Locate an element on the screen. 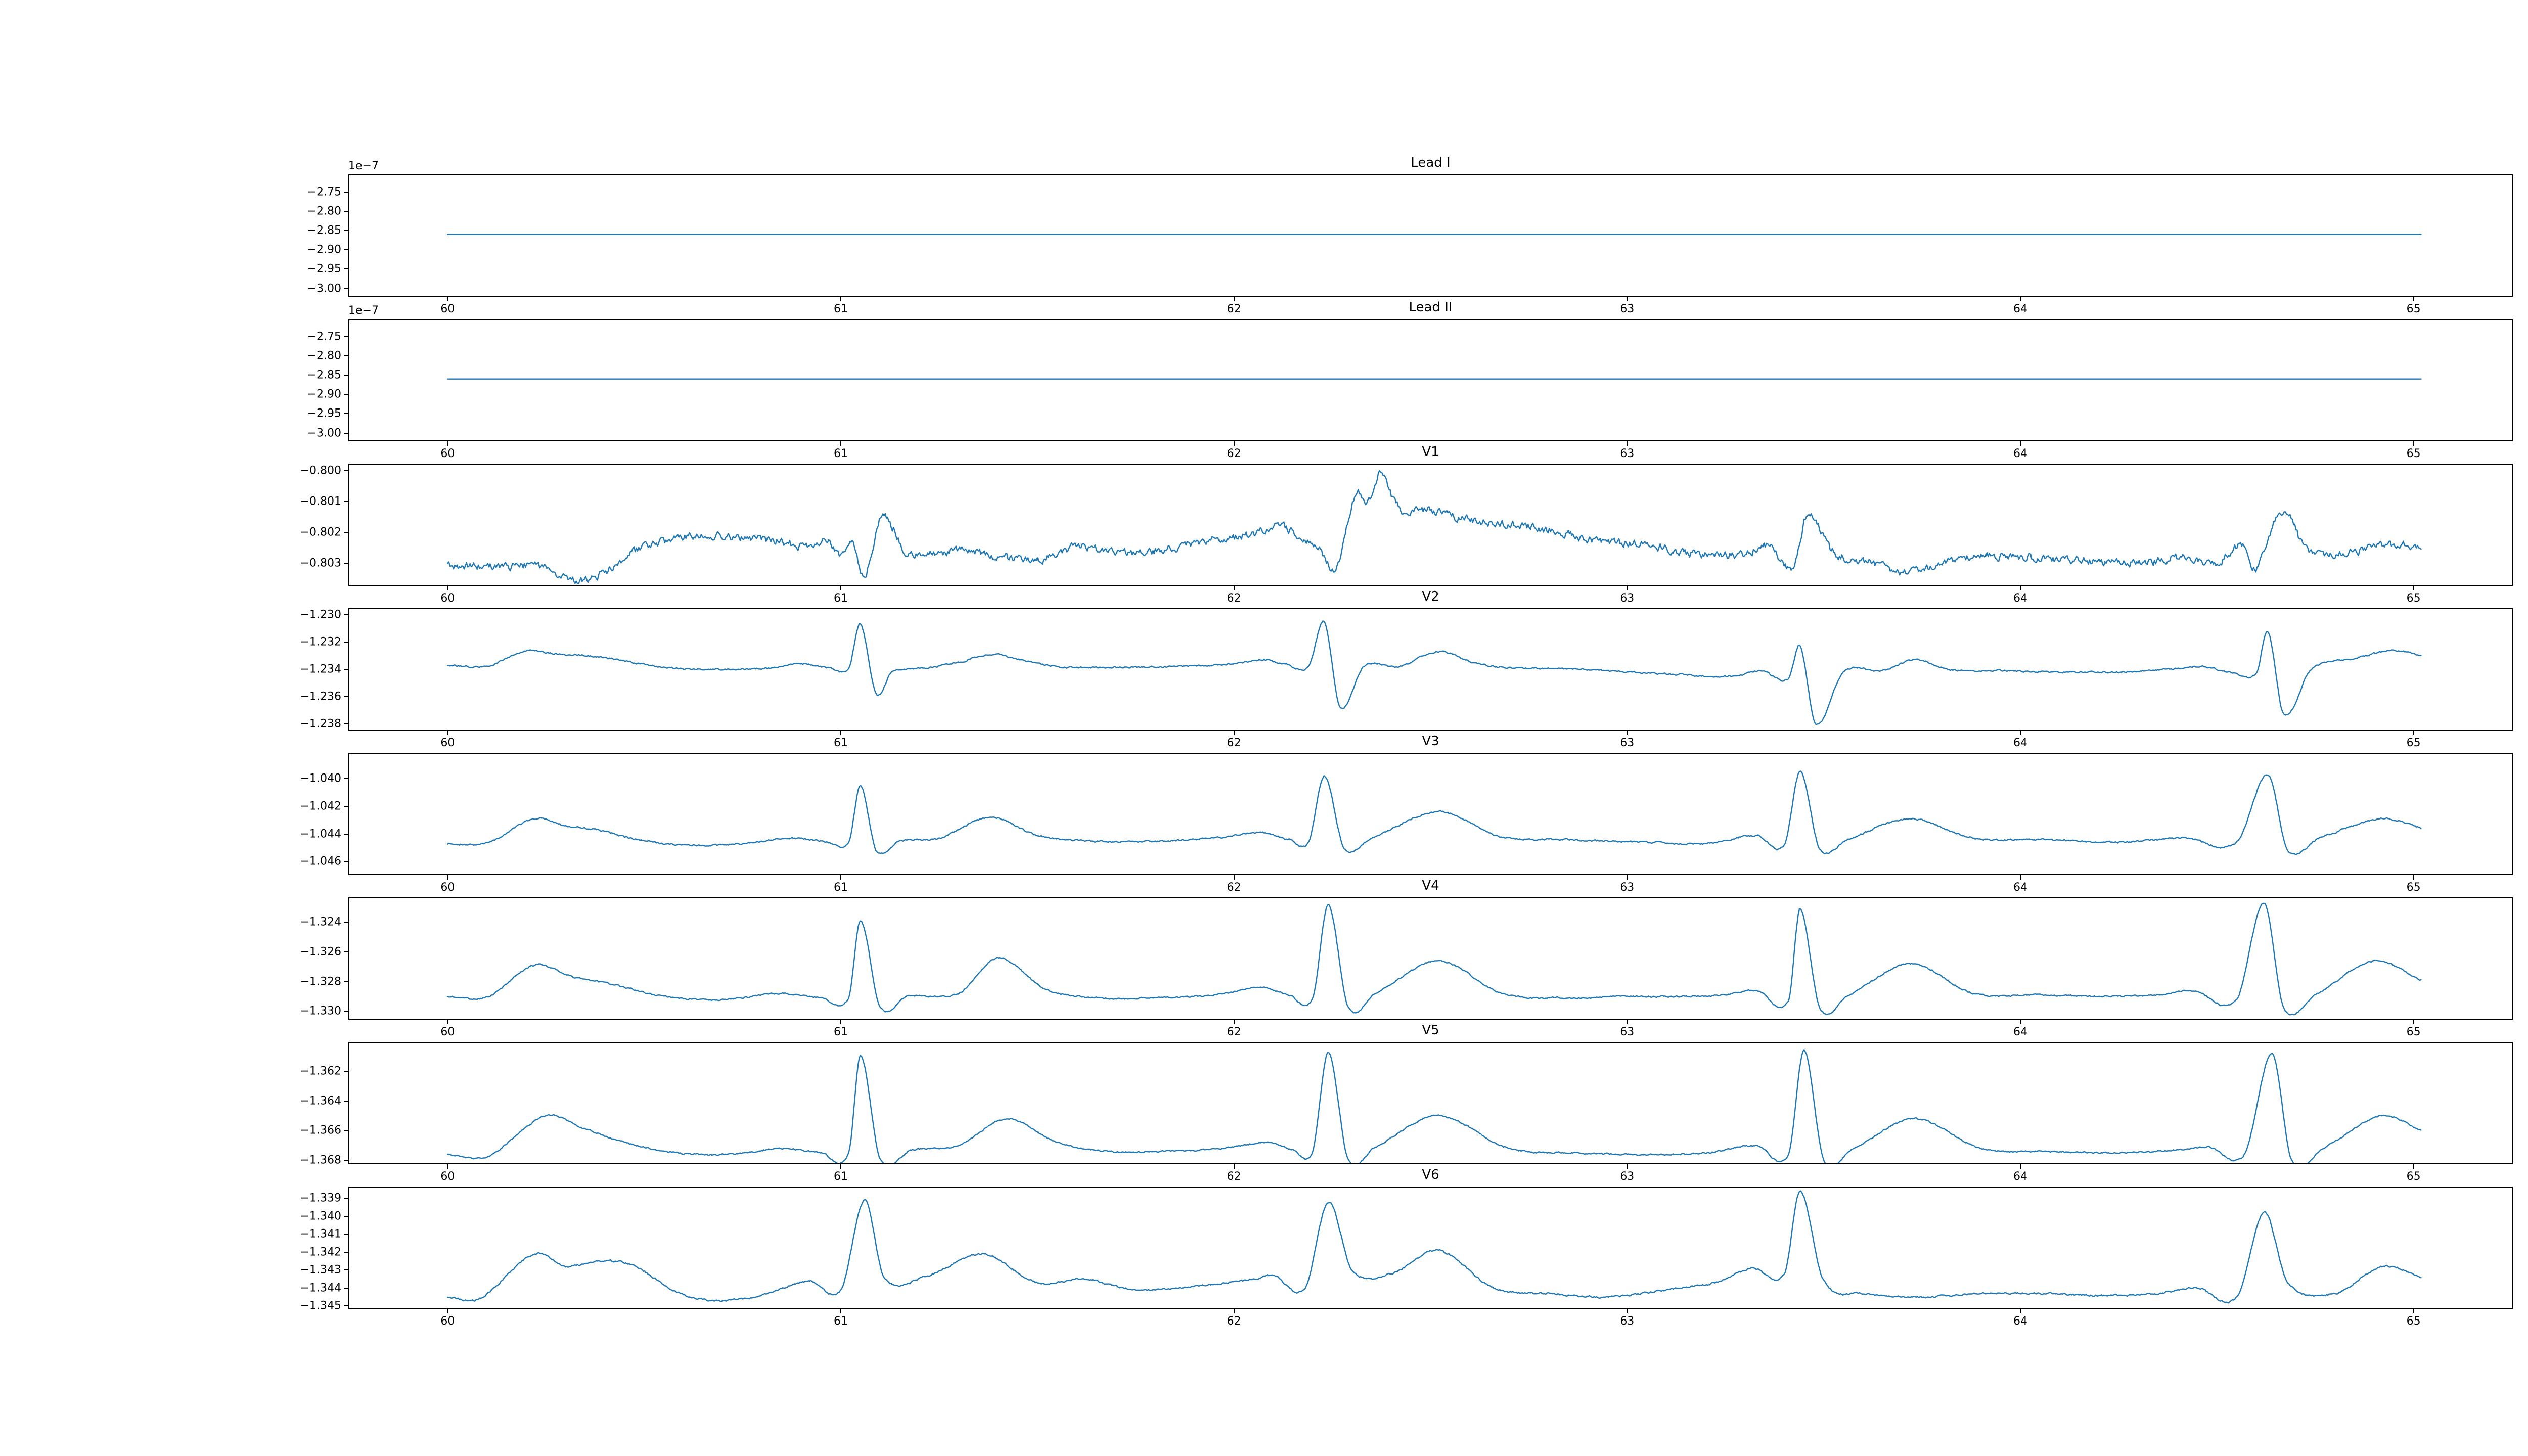  y-tick-label: −1.232 is located at coordinates (321, 642).